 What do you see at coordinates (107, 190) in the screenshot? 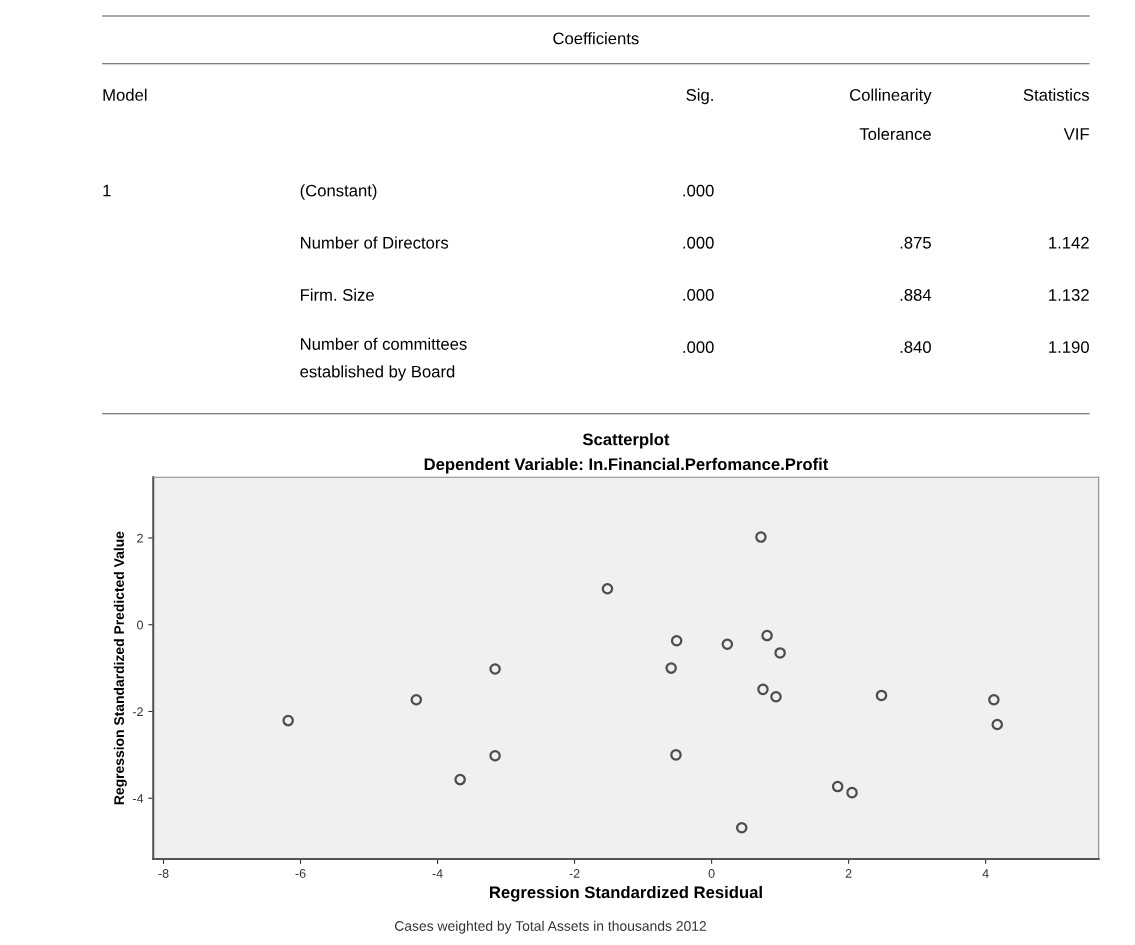
I see `text: 1` at bounding box center [107, 190].